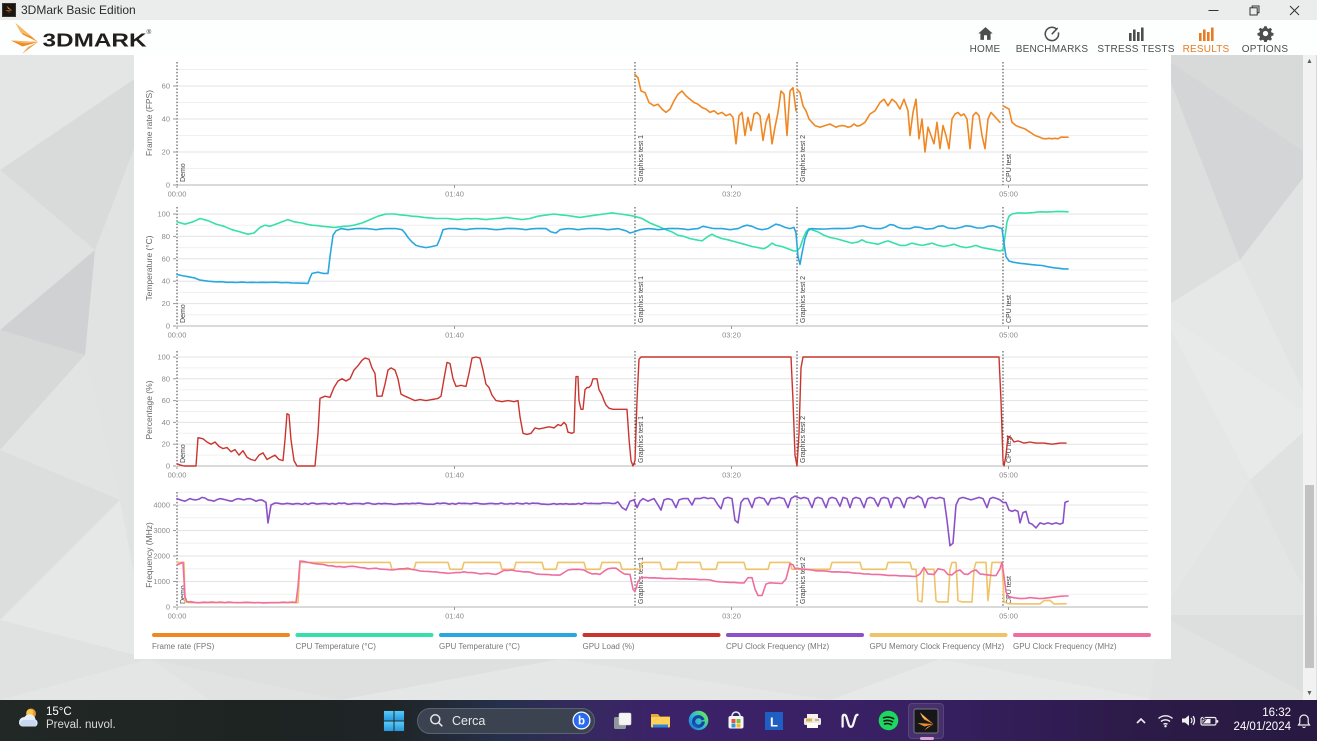 The width and height of the screenshot is (1317, 741). Describe the element at coordinates (149, 555) in the screenshot. I see `svg-text: Frequency (MHz)` at that location.